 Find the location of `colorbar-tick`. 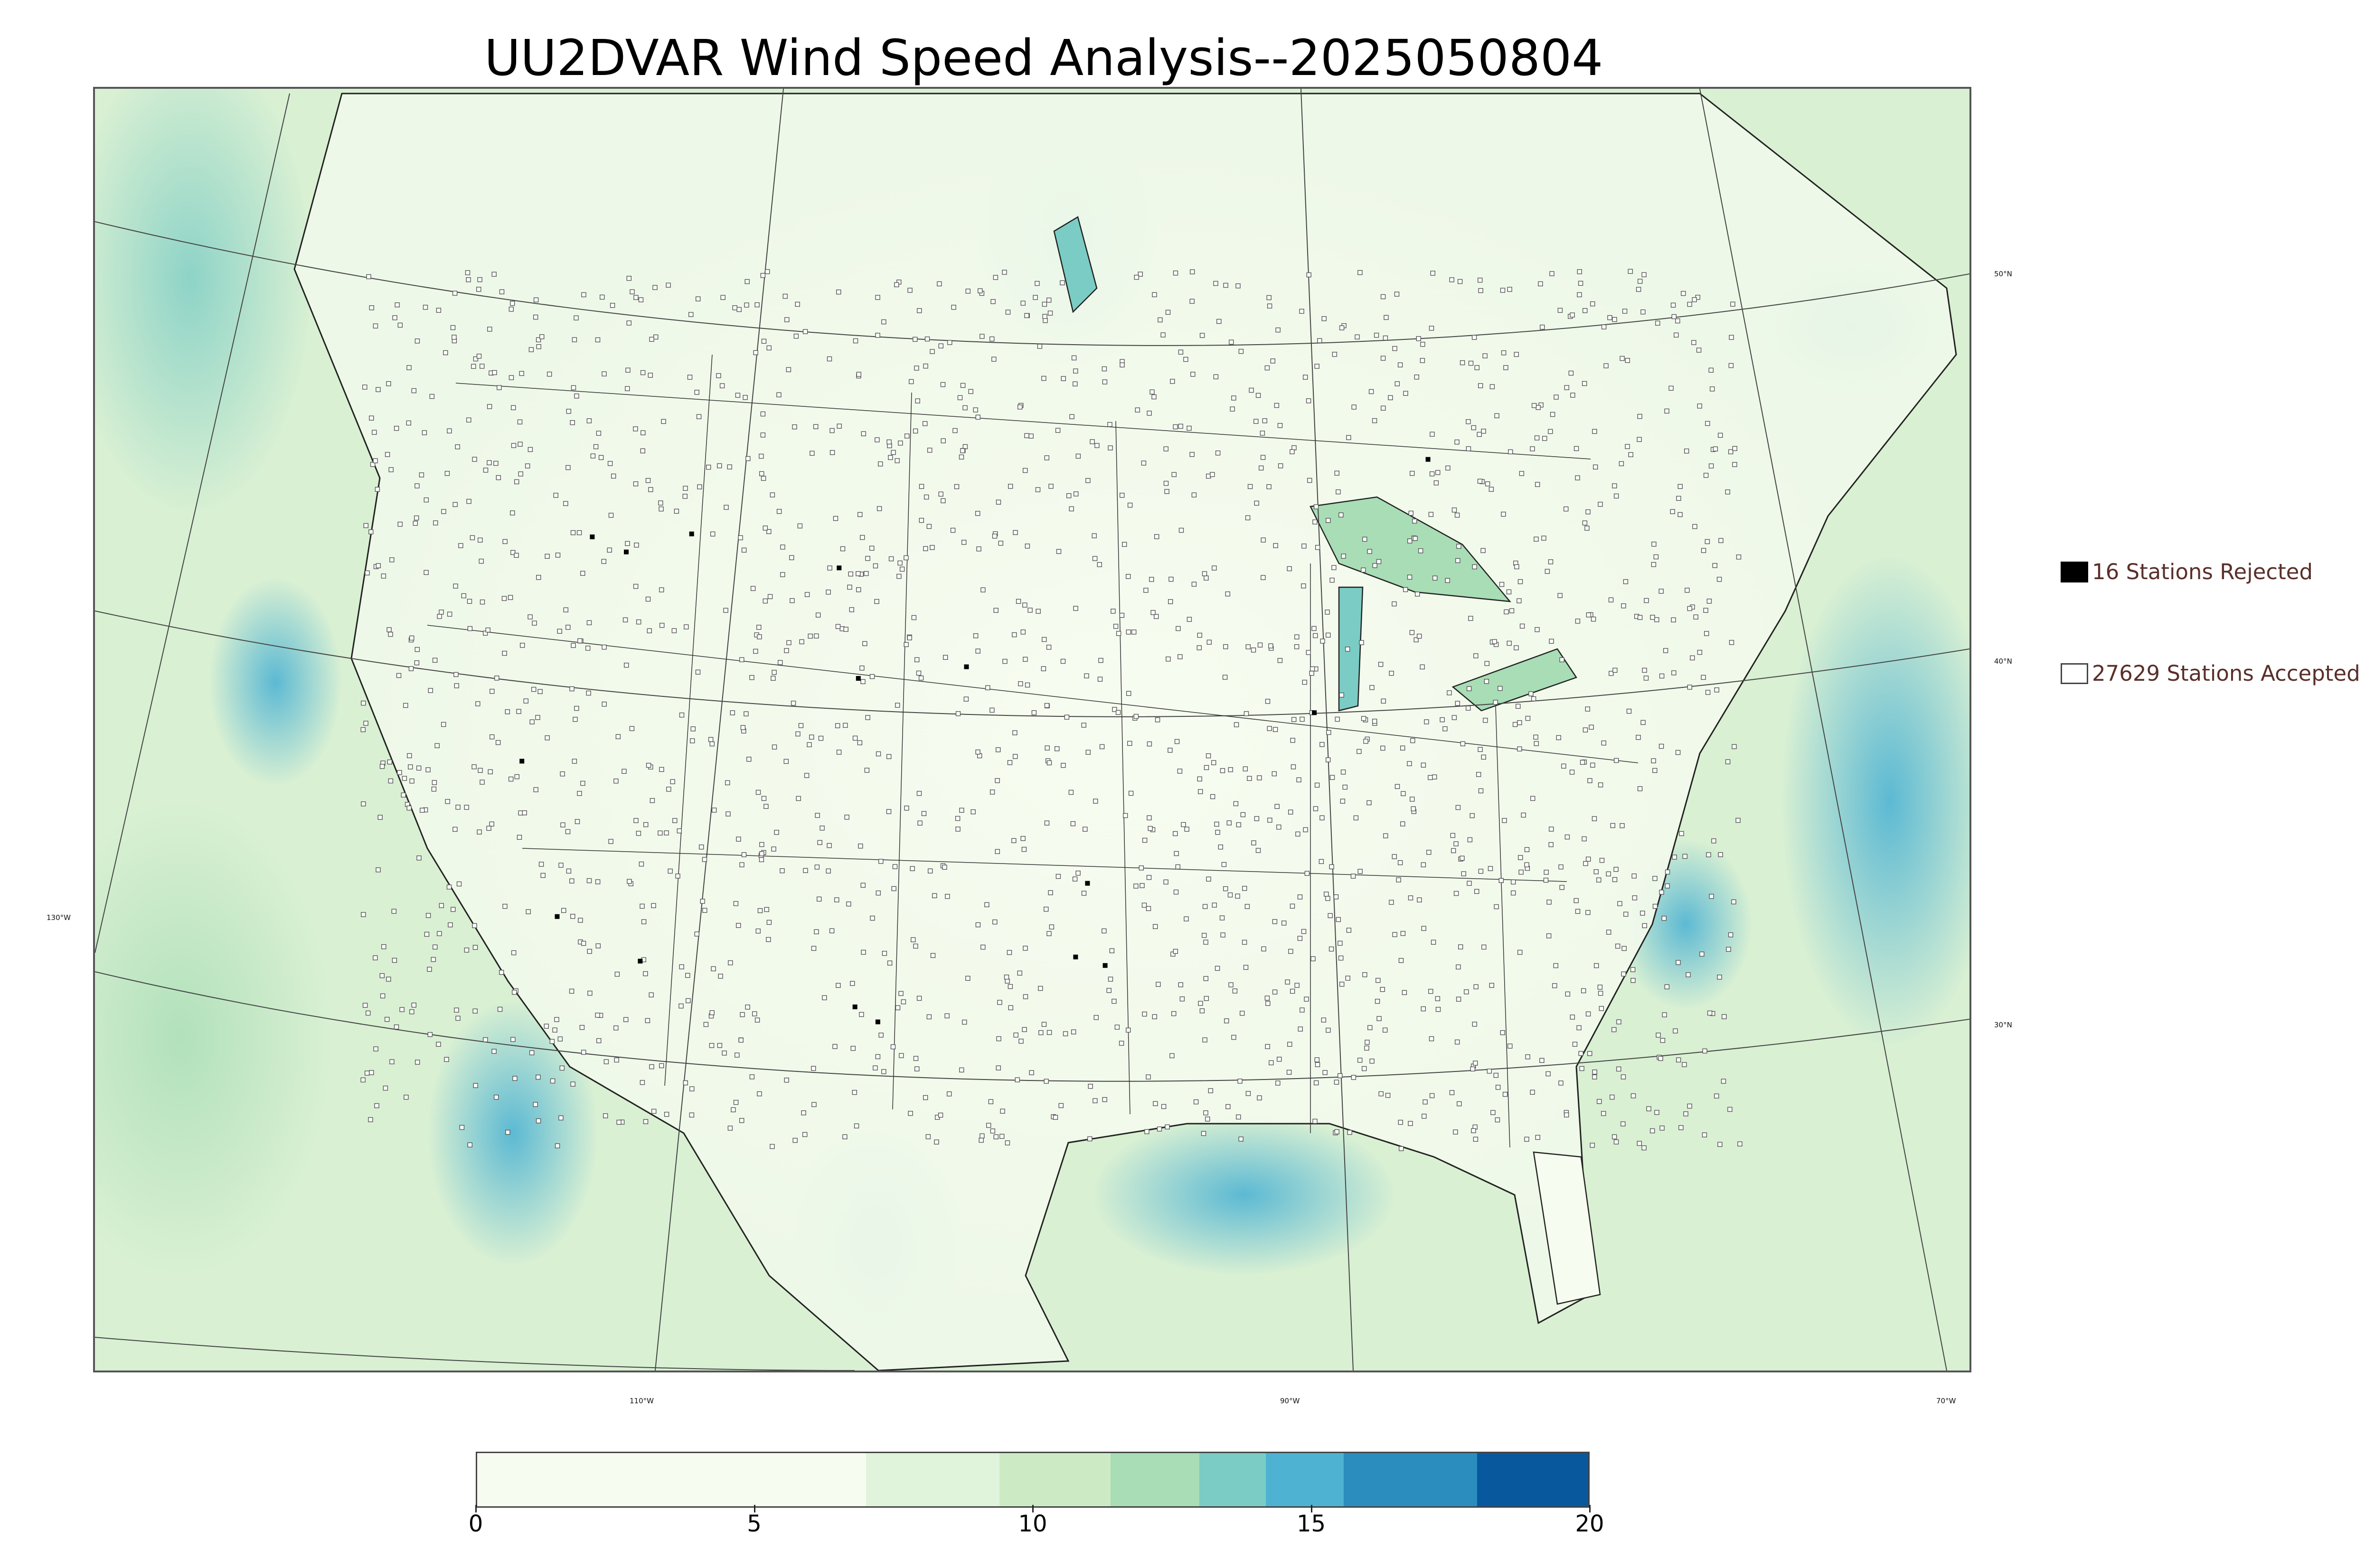

colorbar-tick is located at coordinates (754, 1508).